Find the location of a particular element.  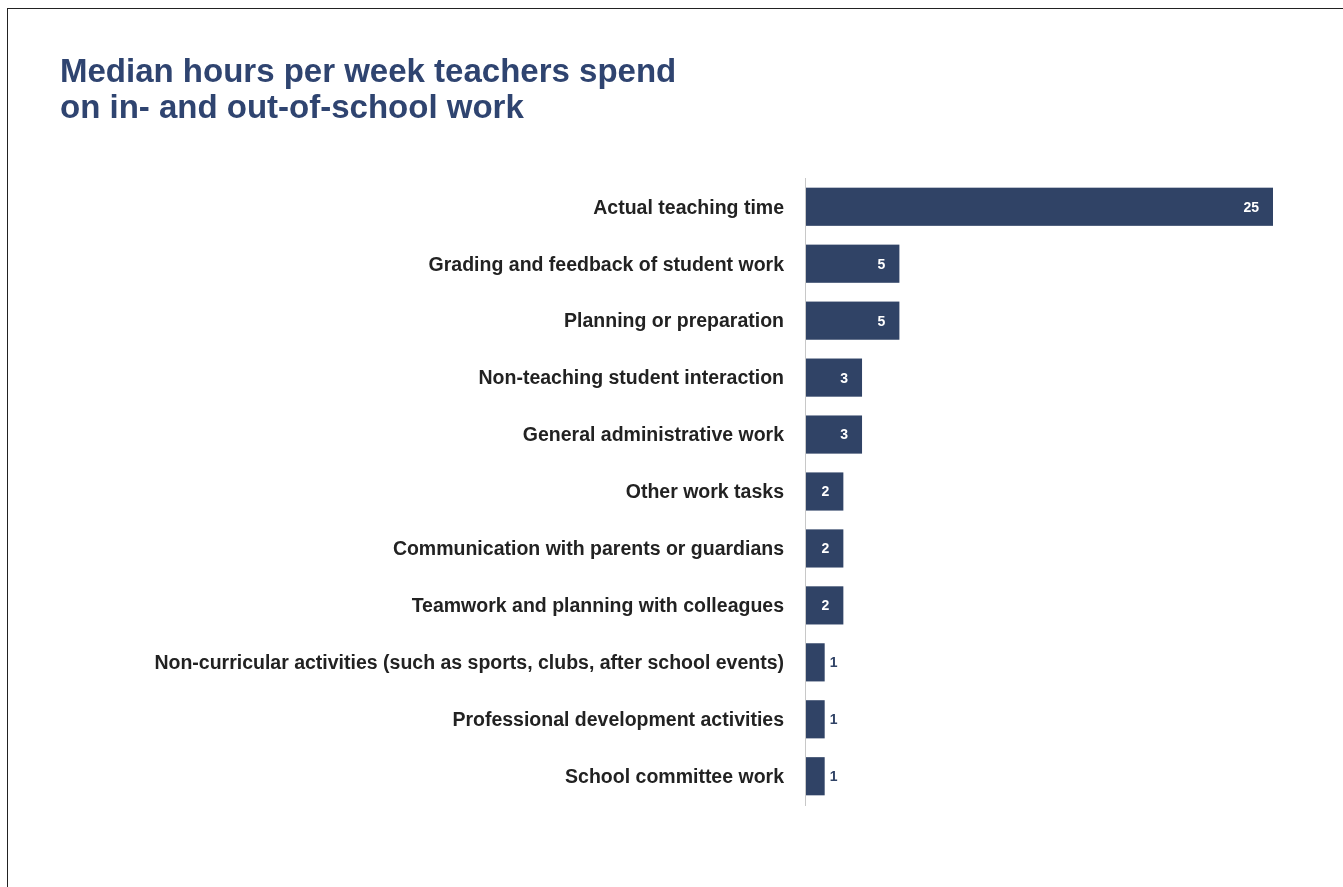

y-tick-label: Non-curricular activities (such as sports, clubs, after school events) is located at coordinates (469, 662).